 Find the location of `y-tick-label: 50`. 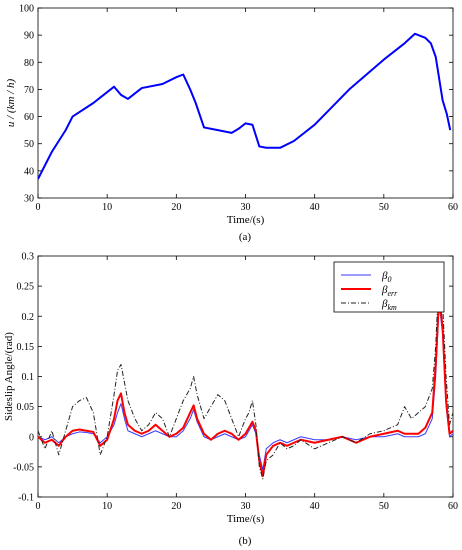

y-tick-label: 50 is located at coordinates (29, 144).